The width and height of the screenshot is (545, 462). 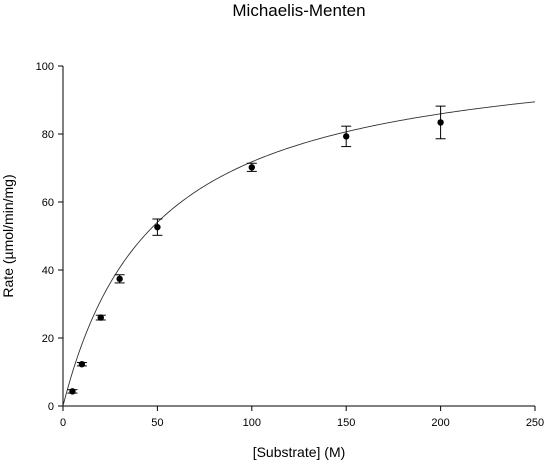 I want to click on y-tick-label: 80, so click(x=48, y=135).